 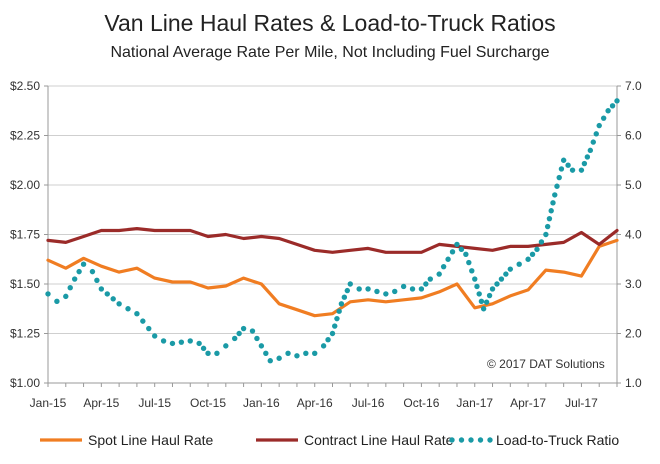 I want to click on y-left-tick-label: $2.50, so click(x=25, y=86).